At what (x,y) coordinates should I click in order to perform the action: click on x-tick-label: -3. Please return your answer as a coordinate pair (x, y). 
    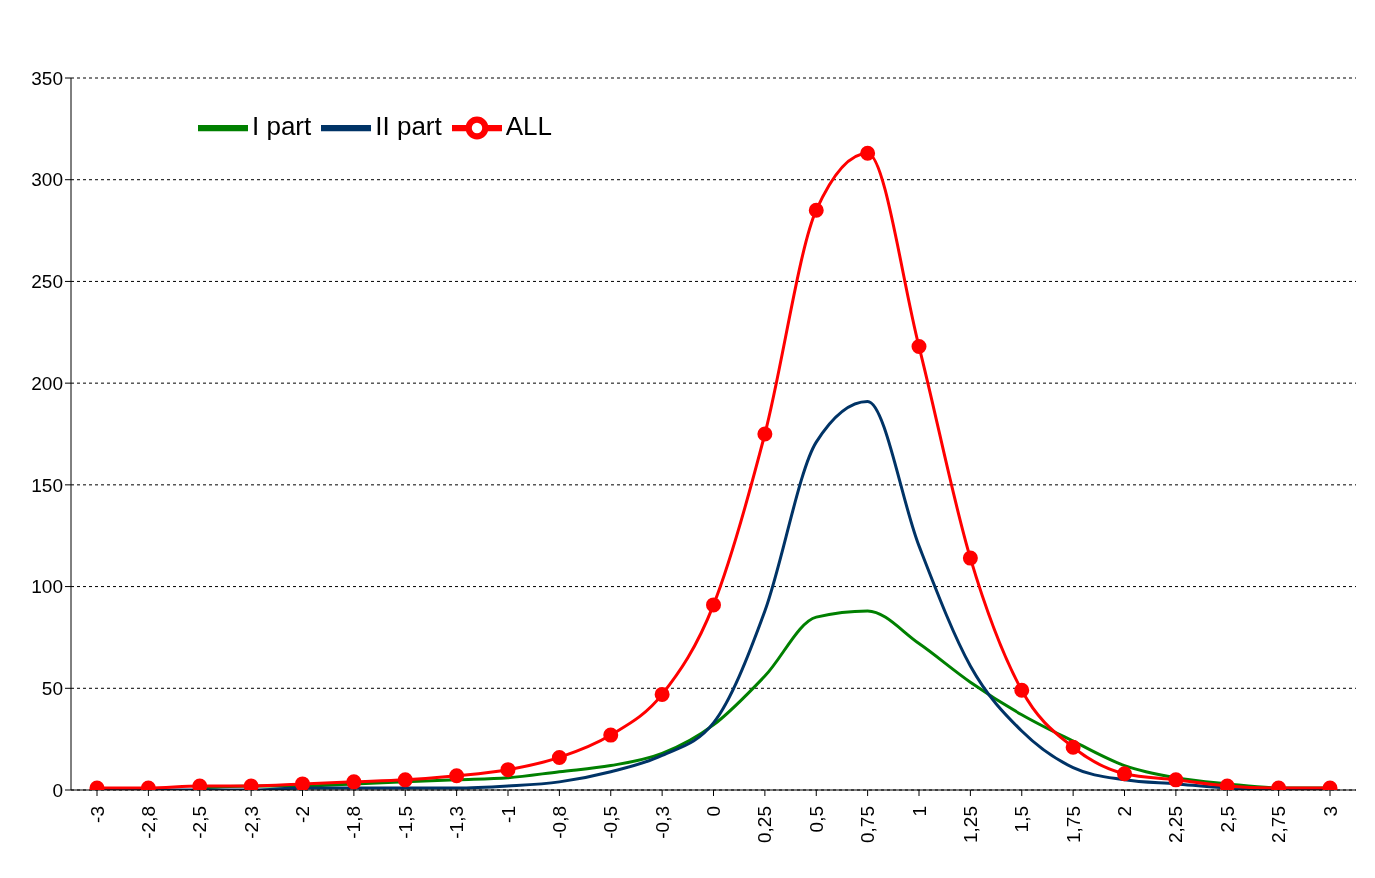
    Looking at the image, I should click on (97, 814).